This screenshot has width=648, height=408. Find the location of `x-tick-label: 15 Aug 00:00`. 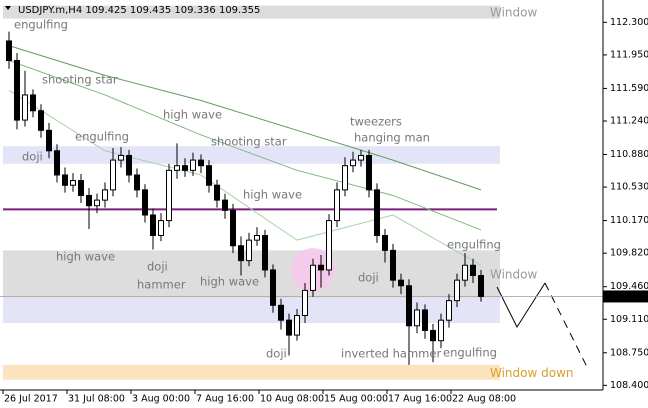

x-tick-label: 15 Aug 00:00 is located at coordinates (356, 399).